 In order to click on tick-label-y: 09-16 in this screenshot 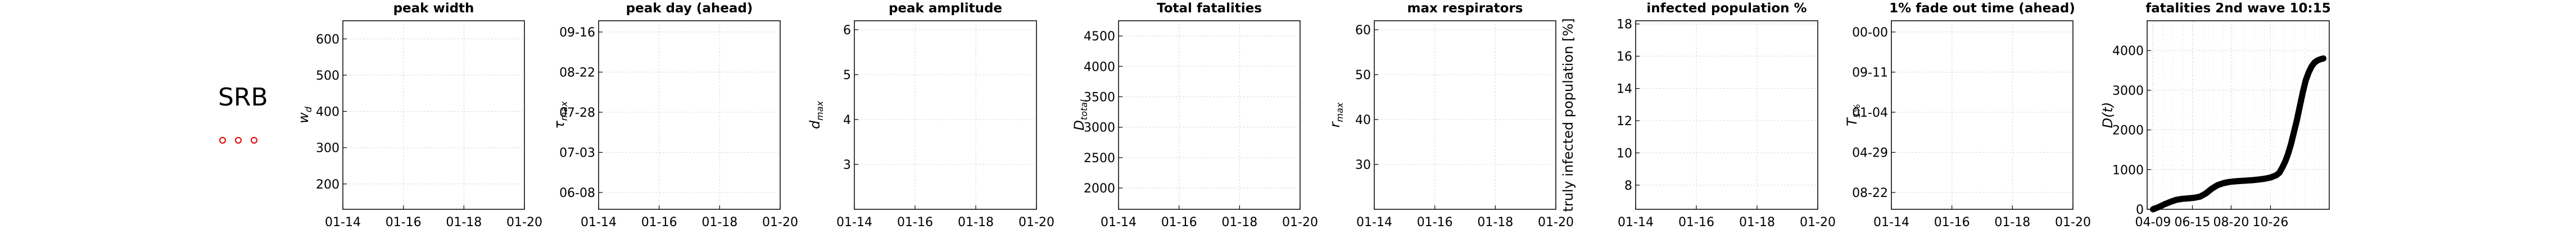, I will do `click(577, 33)`.